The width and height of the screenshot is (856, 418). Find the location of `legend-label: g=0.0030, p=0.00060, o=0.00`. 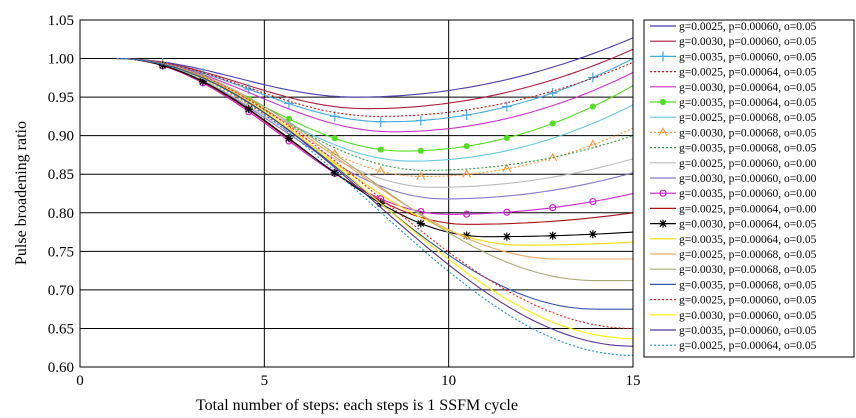

legend-label: g=0.0030, p=0.00060, o=0.00 is located at coordinates (748, 179).